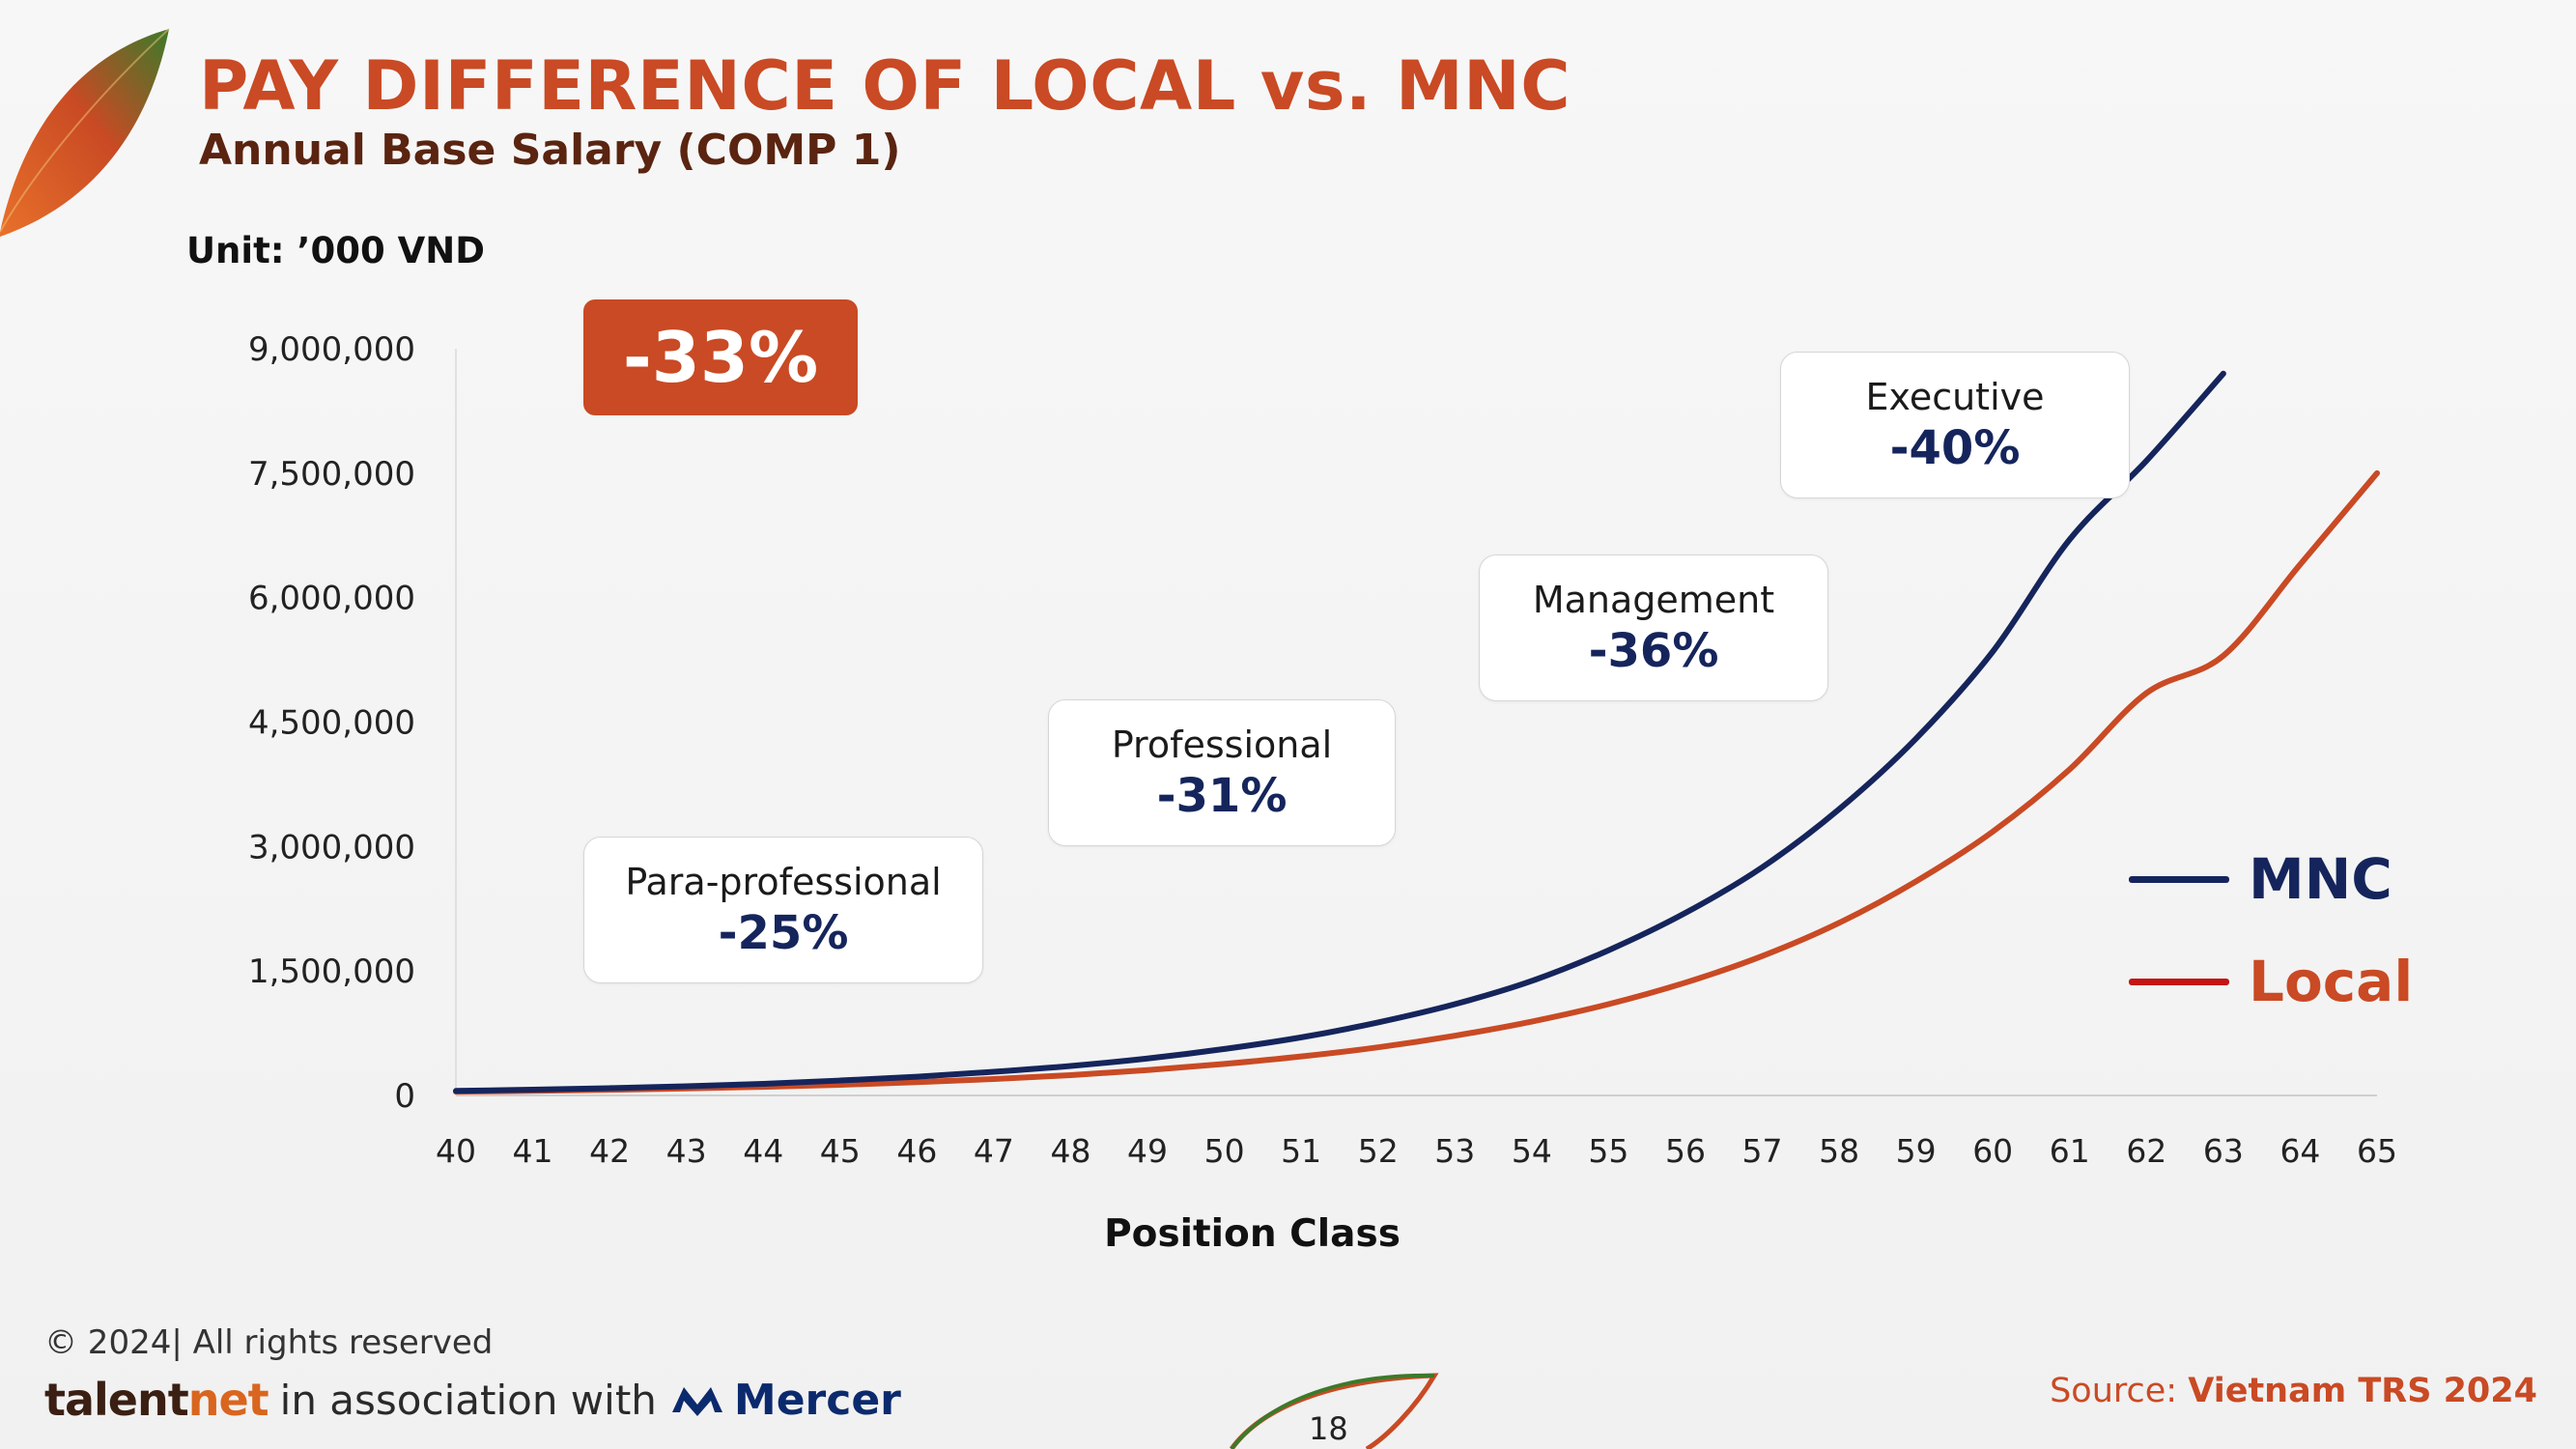 This screenshot has width=2576, height=1449. Describe the element at coordinates (609, 1151) in the screenshot. I see `x-tick-label: 42` at that location.